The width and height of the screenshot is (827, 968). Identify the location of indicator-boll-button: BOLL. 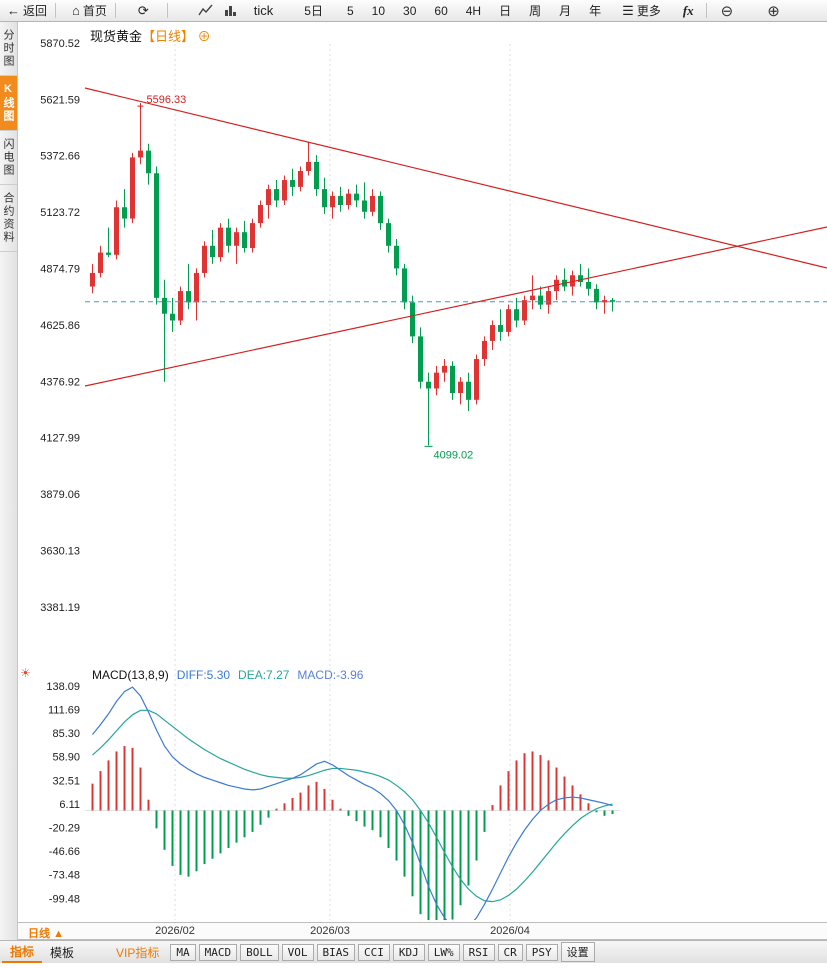
(259, 952).